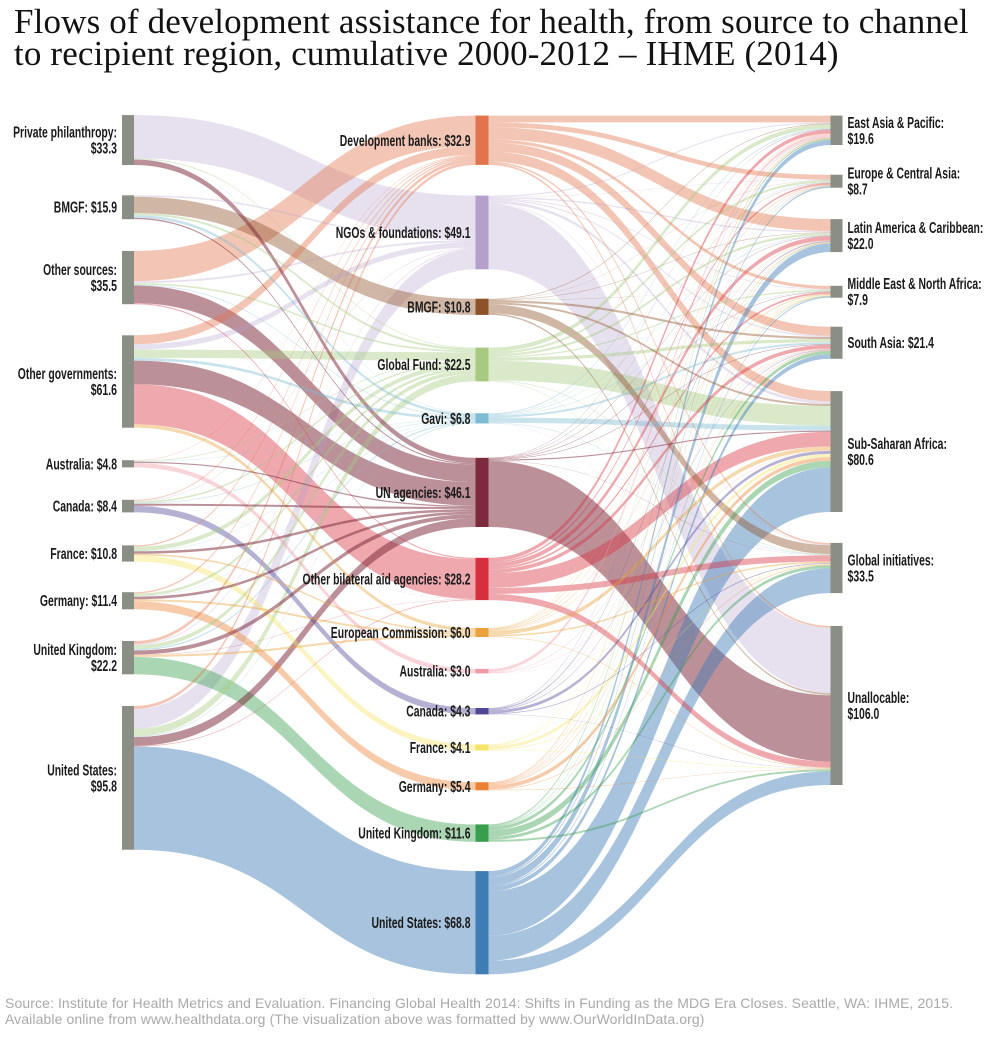  I want to click on svg-text: $95.8, so click(104, 786).